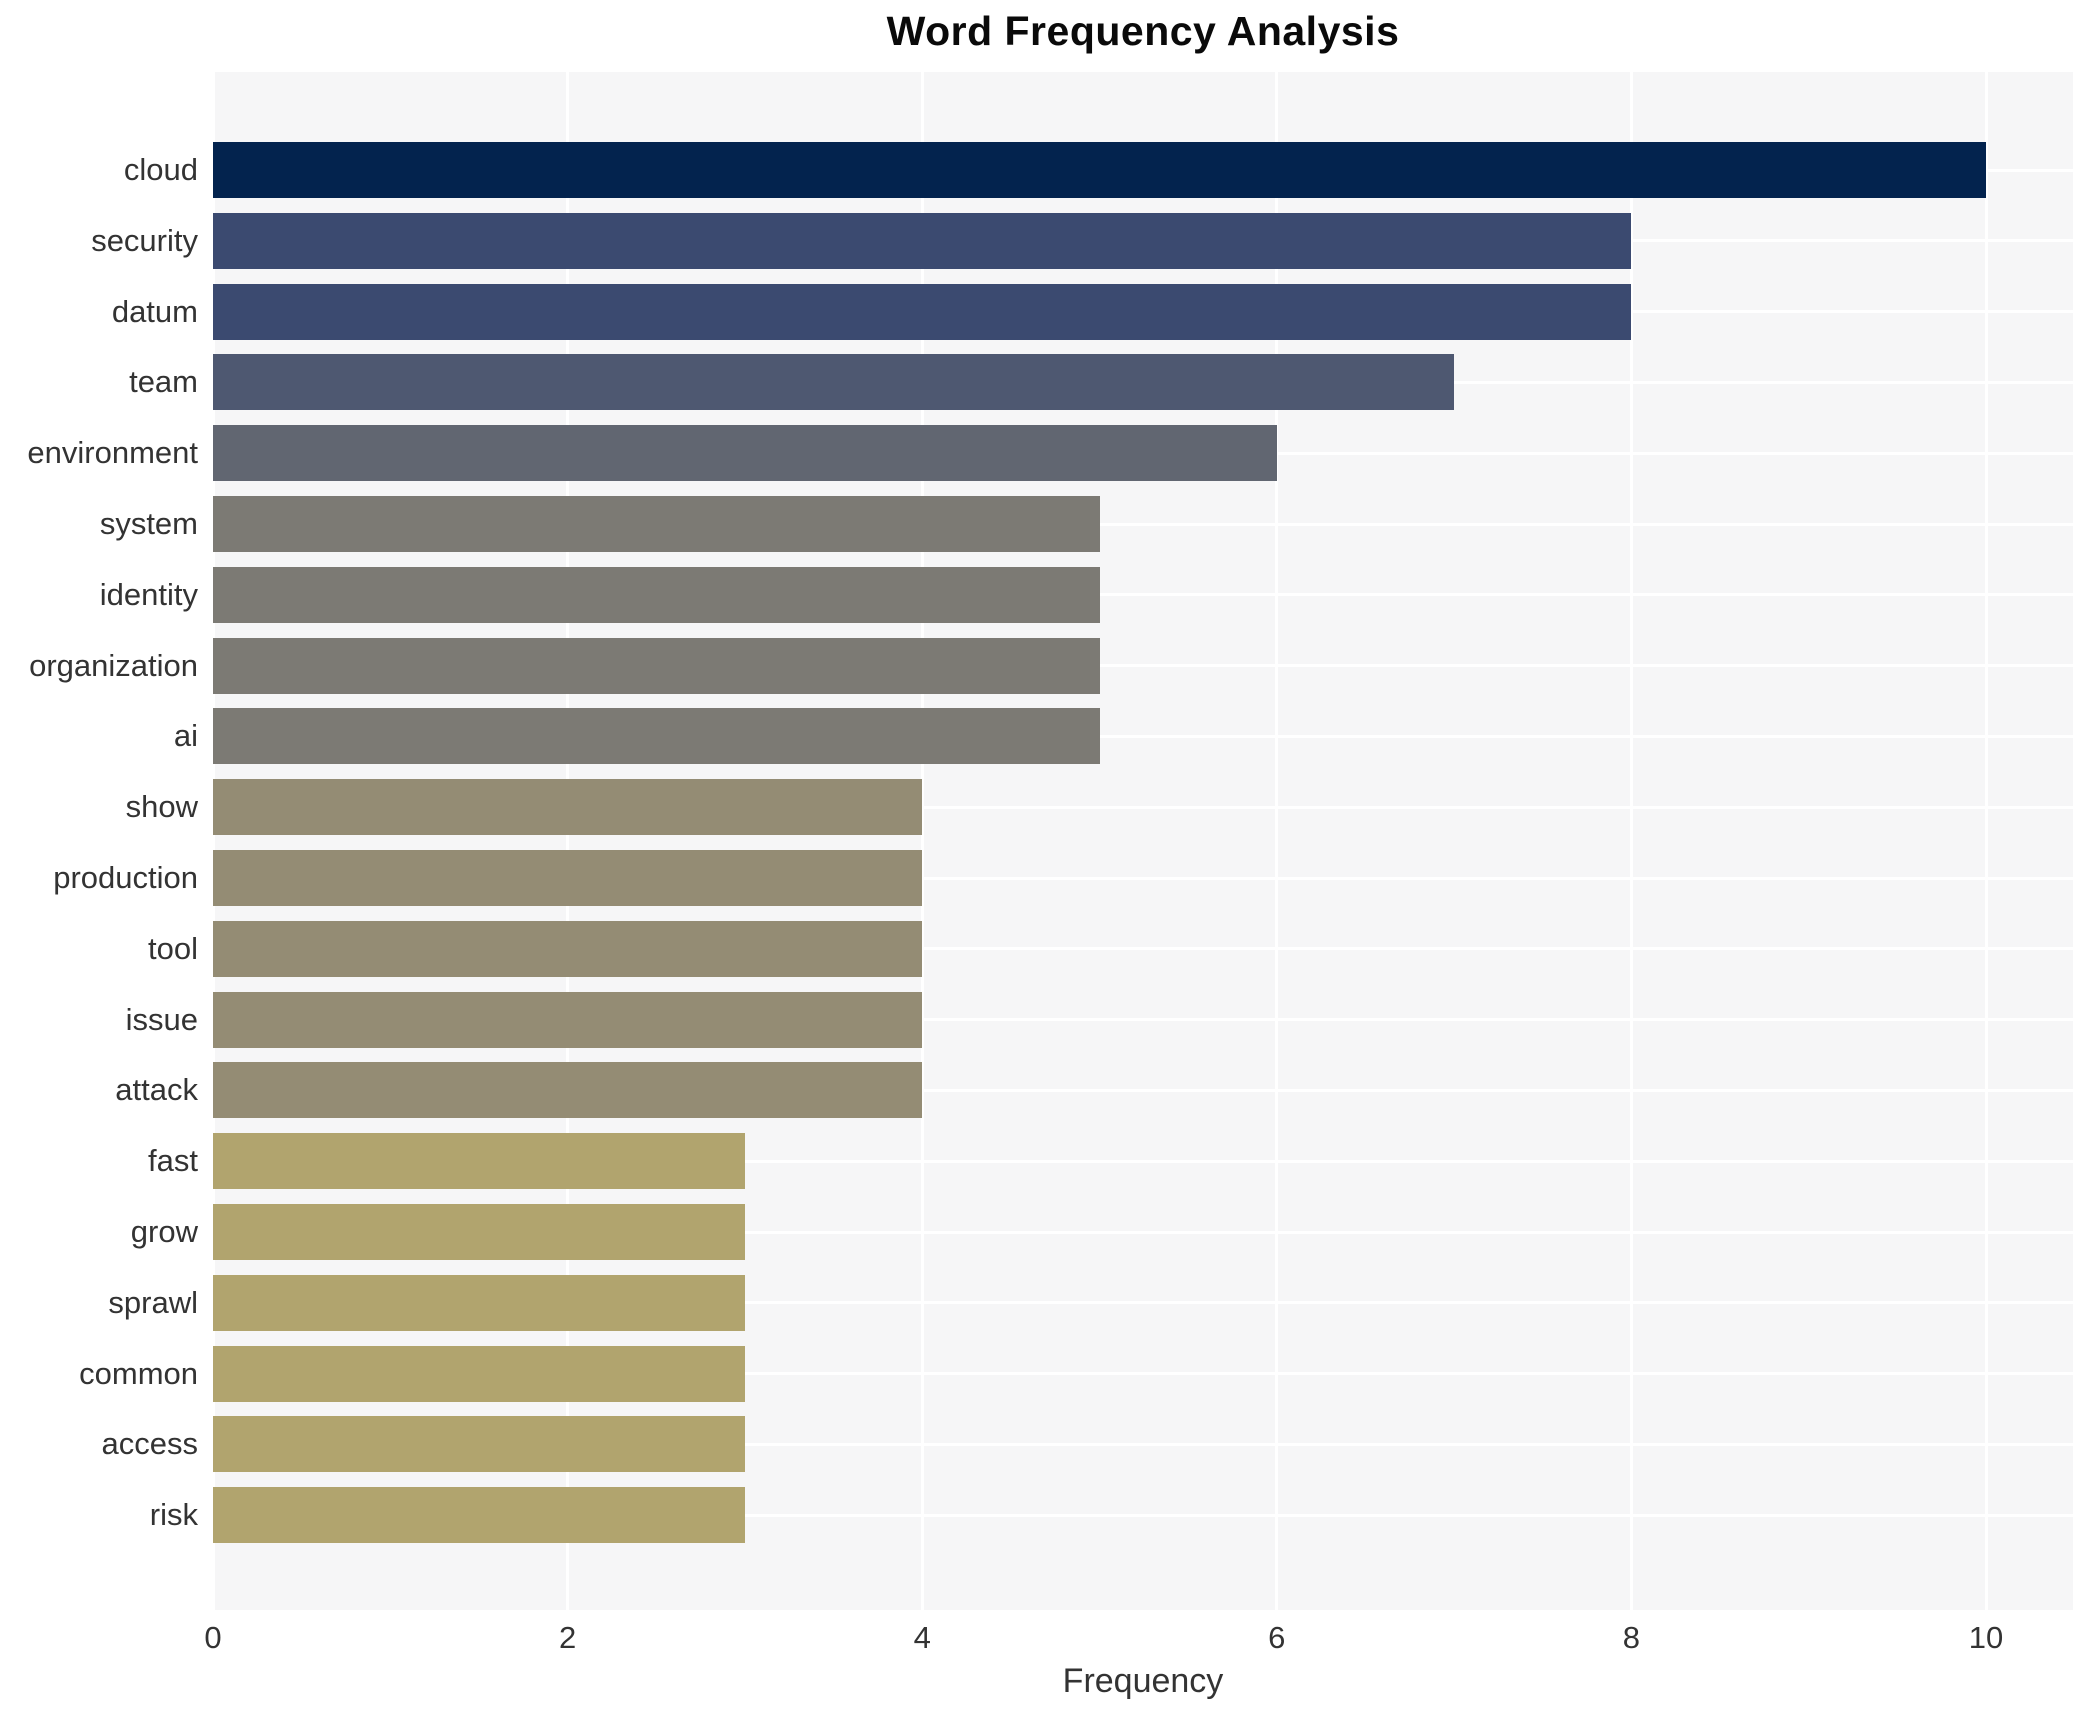 Image resolution: width=2093 pixels, height=1710 pixels. I want to click on ytick-label-tool: tool, so click(173, 948).